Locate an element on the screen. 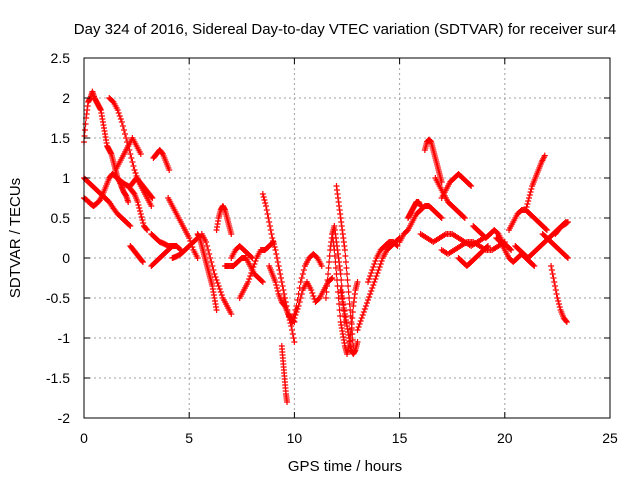 The image size is (640, 480). x-tick-label: 25 is located at coordinates (610, 438).